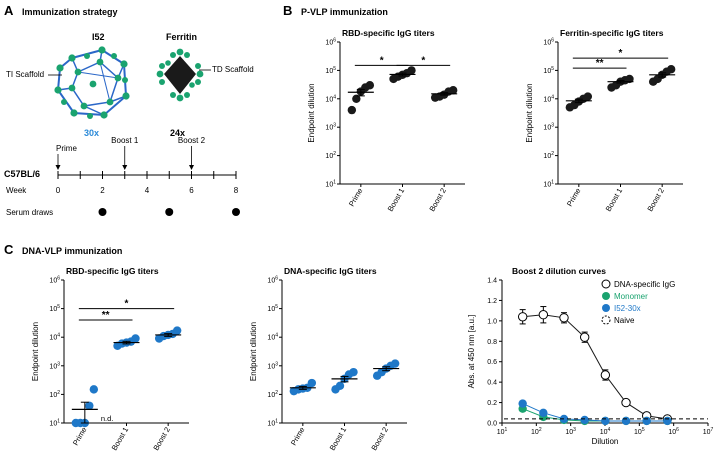 Image resolution: width=720 pixels, height=461 pixels. Describe the element at coordinates (492, 403) in the screenshot. I see `y-tick-label: 0.2` at that location.